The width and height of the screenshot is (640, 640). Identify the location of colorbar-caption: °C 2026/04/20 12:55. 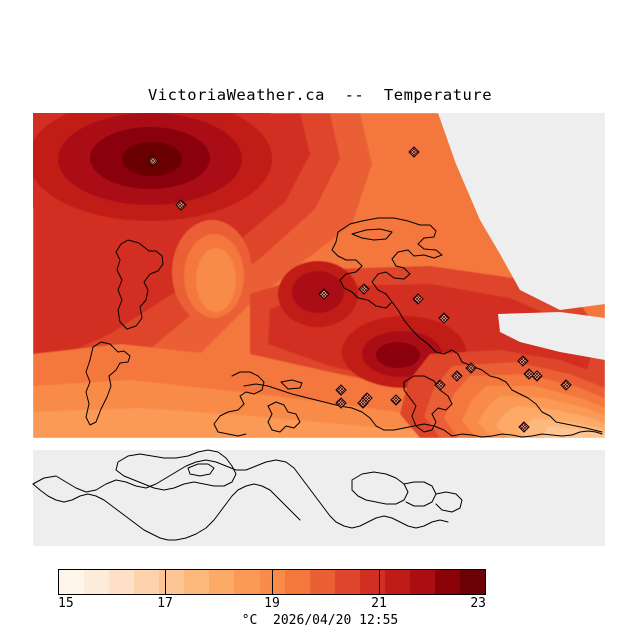
(320, 620).